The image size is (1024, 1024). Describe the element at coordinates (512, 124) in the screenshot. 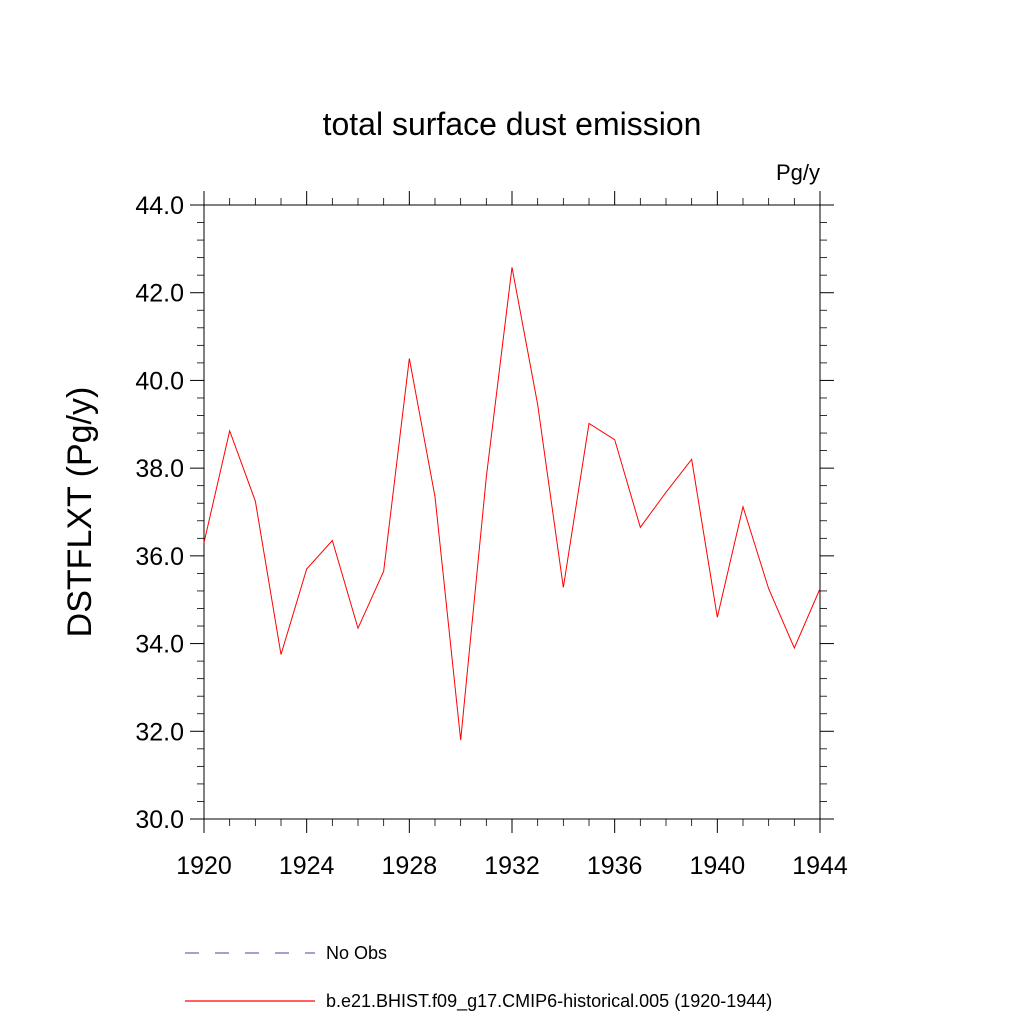

I see `chart-title: total surface dust emission` at that location.